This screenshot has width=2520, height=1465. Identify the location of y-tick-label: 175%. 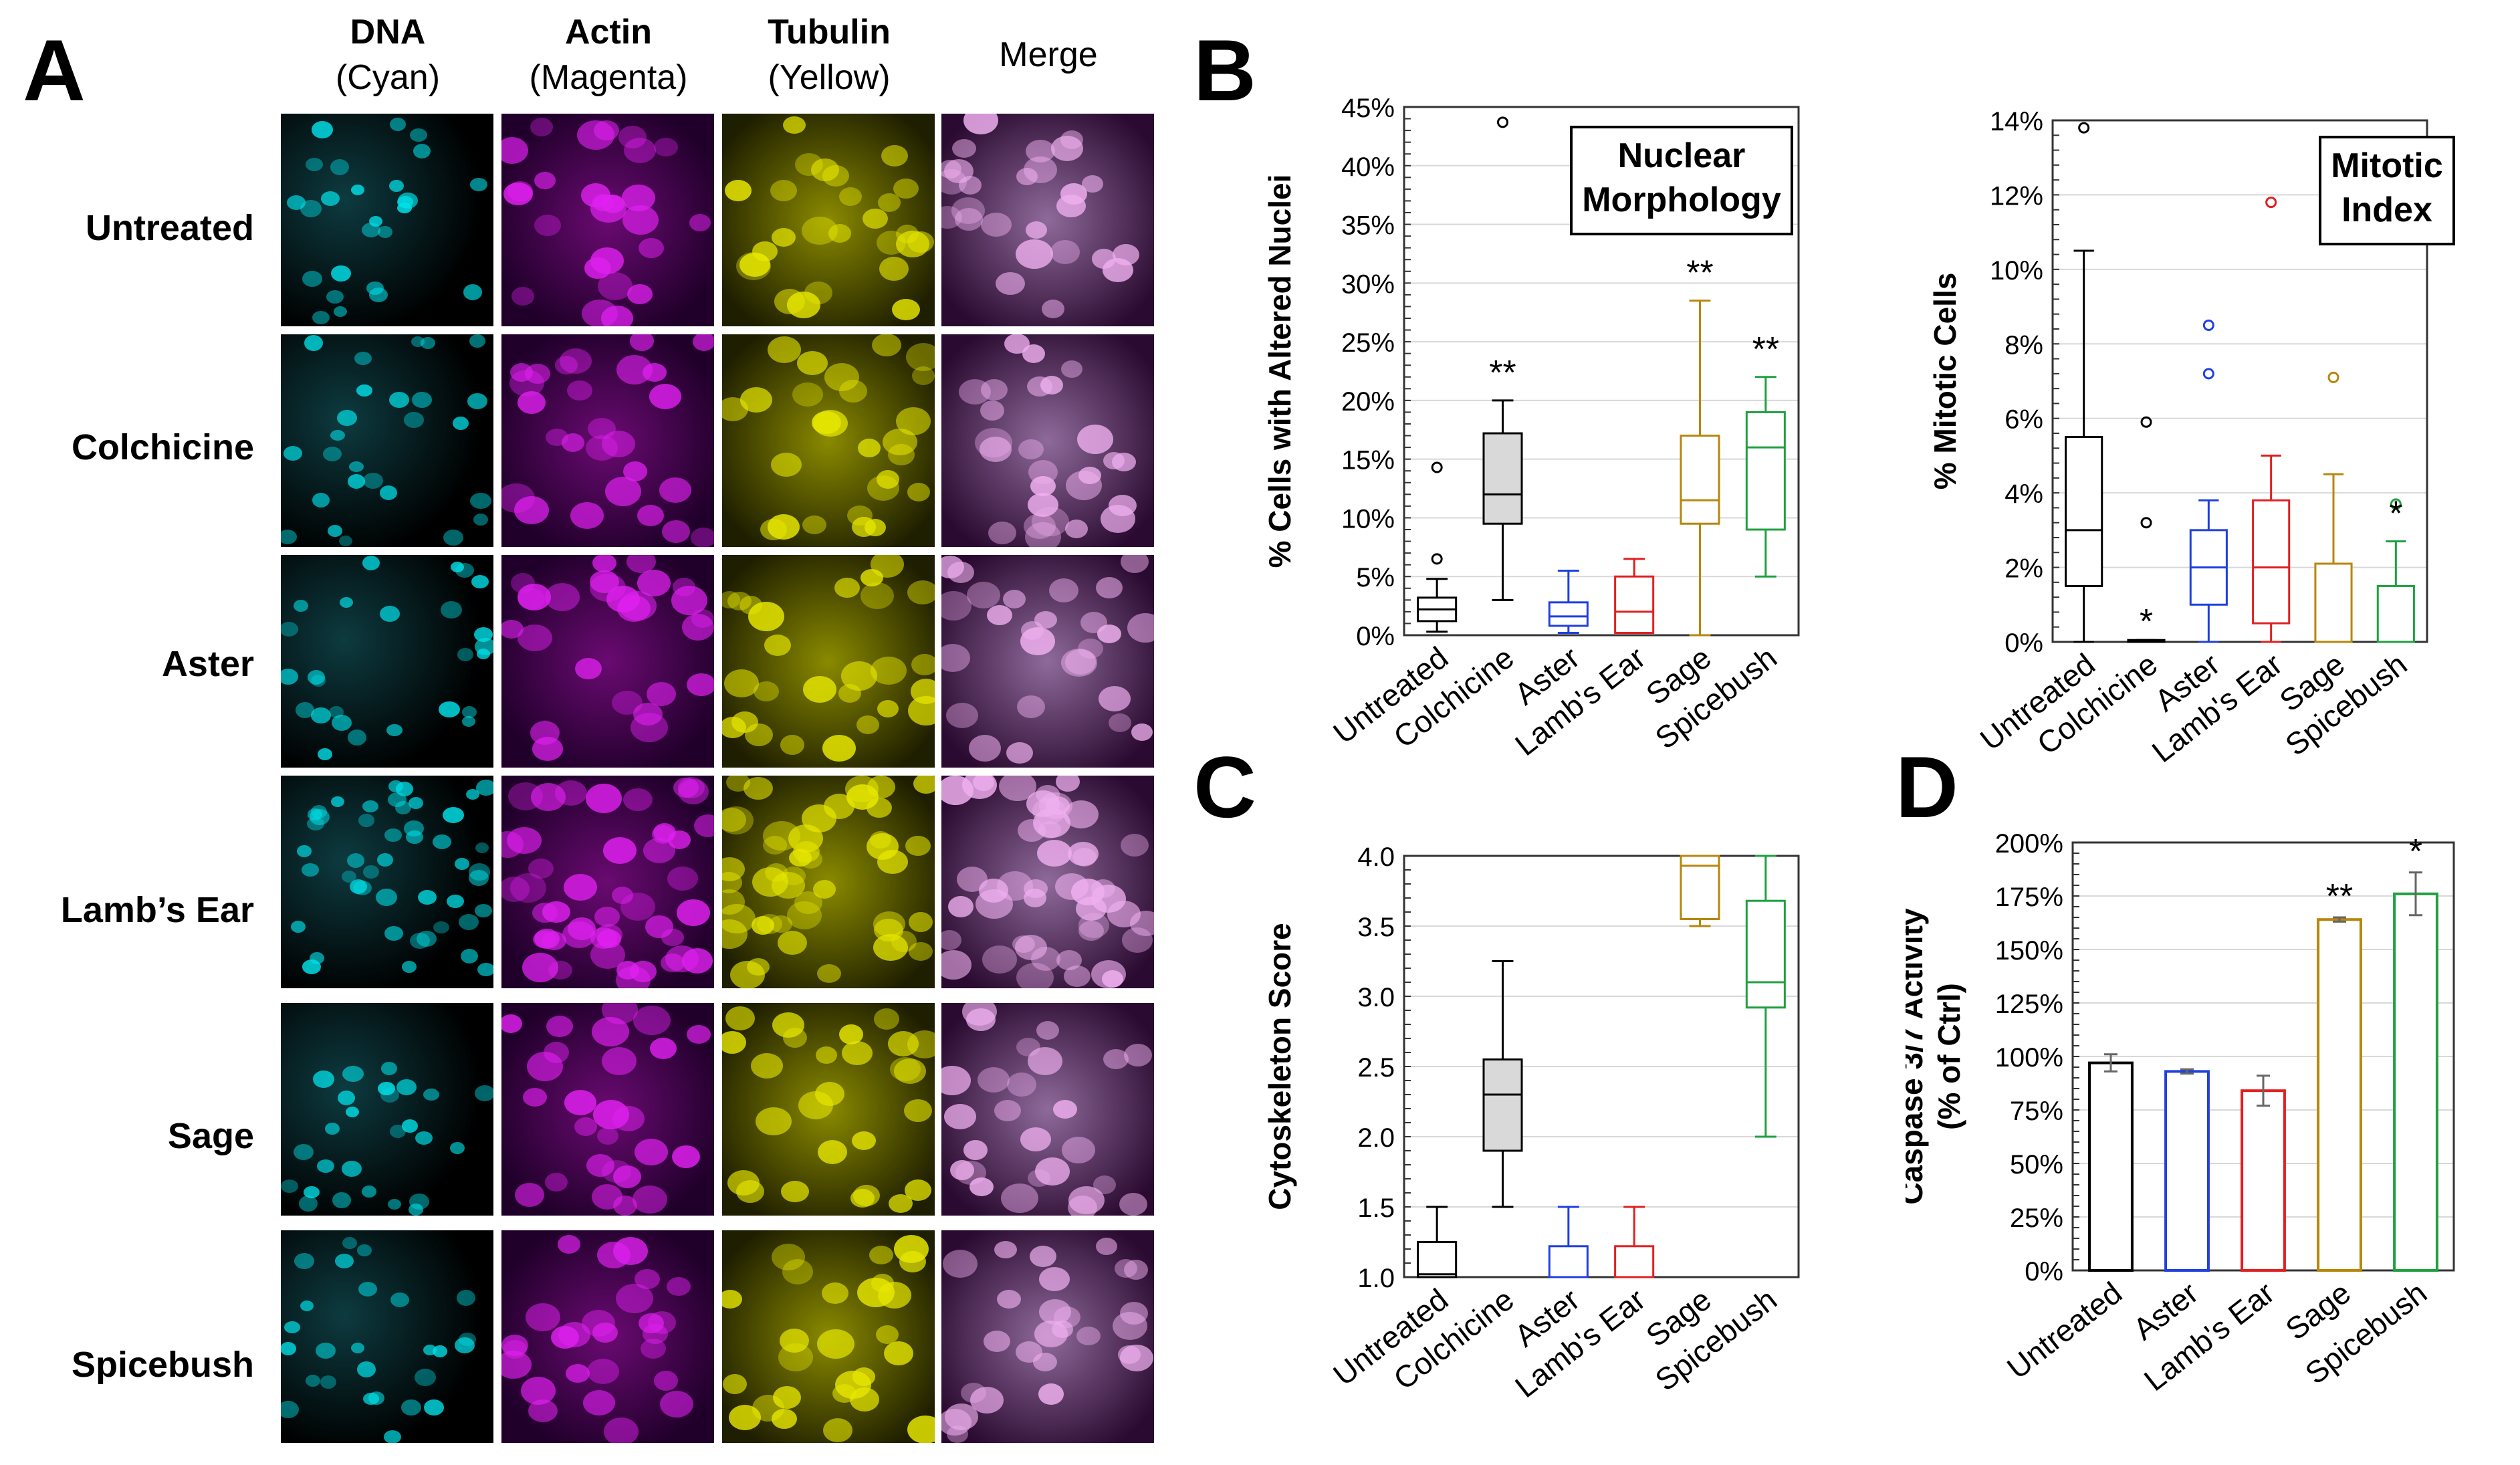
(2029, 897).